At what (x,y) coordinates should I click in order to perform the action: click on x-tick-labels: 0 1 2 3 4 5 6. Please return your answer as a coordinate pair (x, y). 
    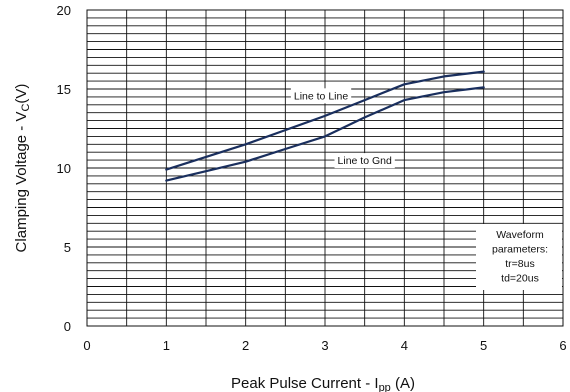
    Looking at the image, I should click on (324, 345).